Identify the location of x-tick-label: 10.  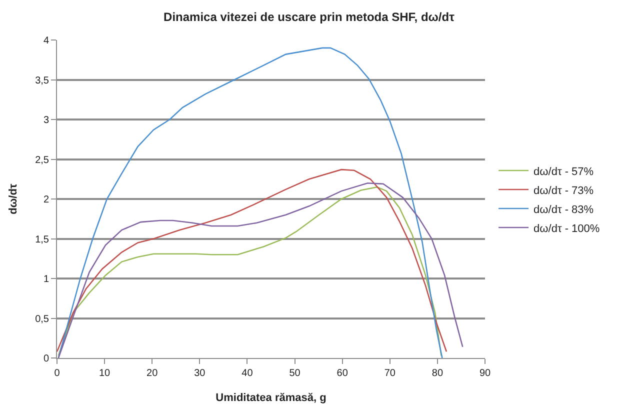
(104, 373).